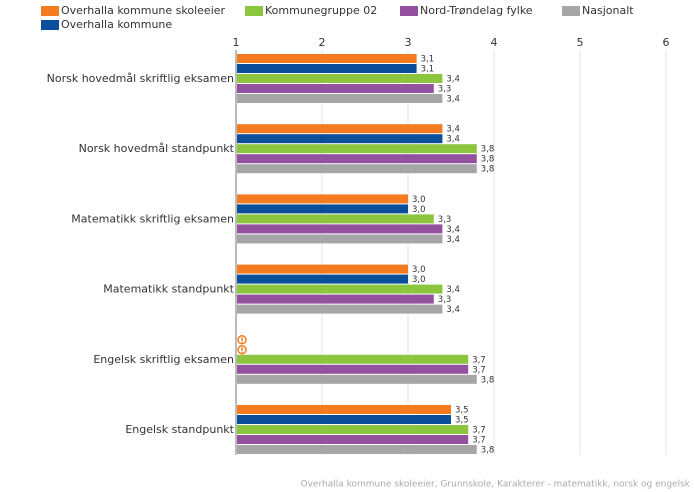 Image resolution: width=695 pixels, height=492 pixels. What do you see at coordinates (408, 42) in the screenshot?
I see `x-tick-label: 3` at bounding box center [408, 42].